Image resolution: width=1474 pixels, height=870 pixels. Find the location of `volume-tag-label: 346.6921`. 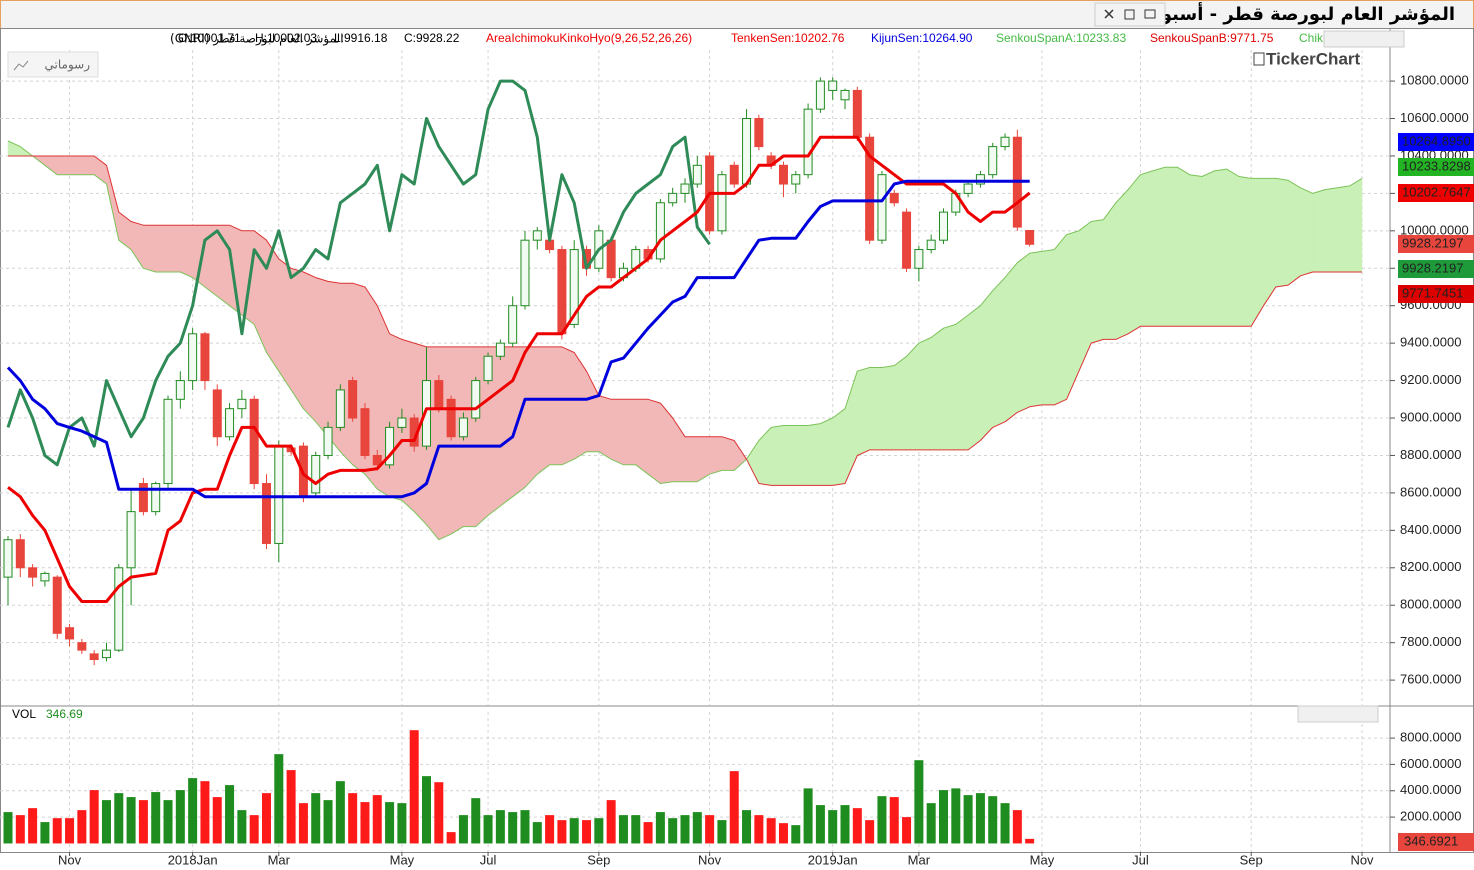

volume-tag-label: 346.6921 is located at coordinates (1431, 840).